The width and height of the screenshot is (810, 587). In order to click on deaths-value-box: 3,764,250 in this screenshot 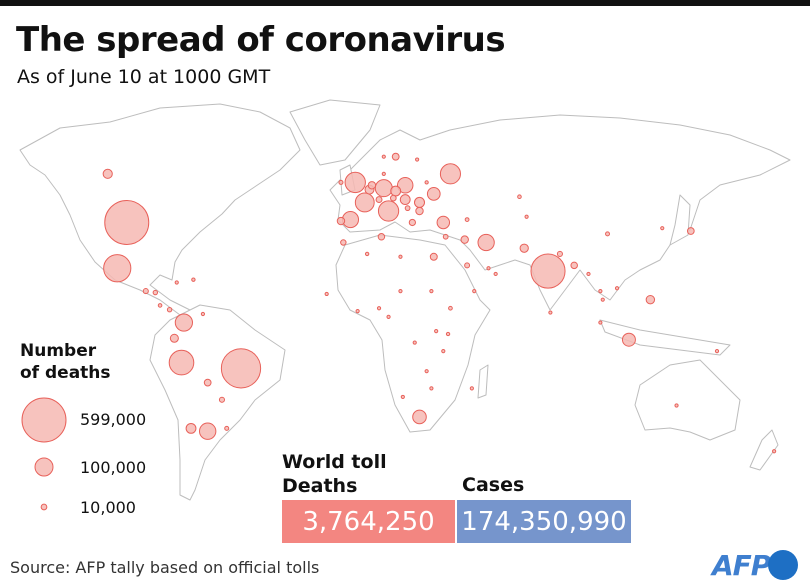, I will do `click(368, 521)`.